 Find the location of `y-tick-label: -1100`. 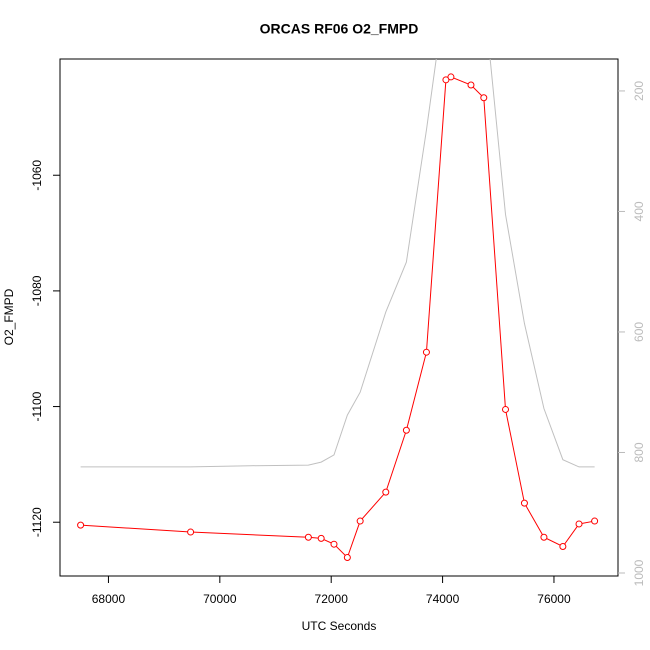

y-tick-label: -1100 is located at coordinates (37, 406).